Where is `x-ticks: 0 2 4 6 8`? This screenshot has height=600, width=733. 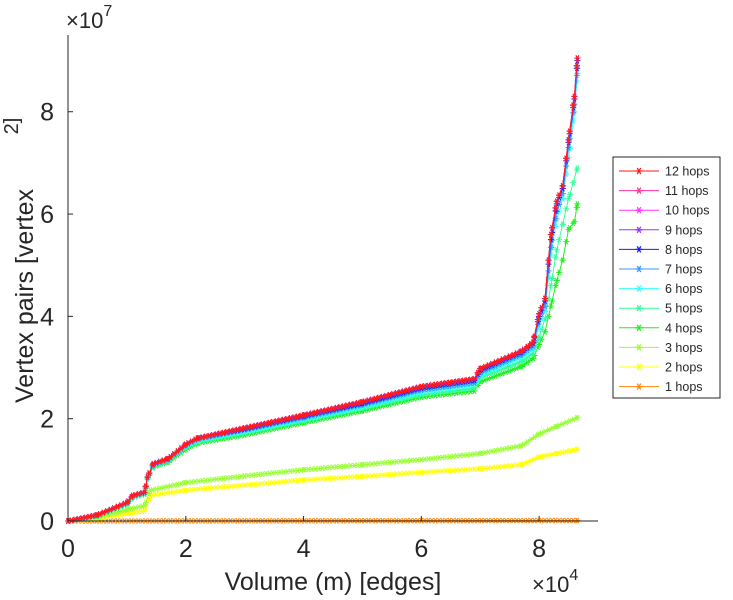
x-ticks: 0 2 4 6 8 is located at coordinates (303, 539).